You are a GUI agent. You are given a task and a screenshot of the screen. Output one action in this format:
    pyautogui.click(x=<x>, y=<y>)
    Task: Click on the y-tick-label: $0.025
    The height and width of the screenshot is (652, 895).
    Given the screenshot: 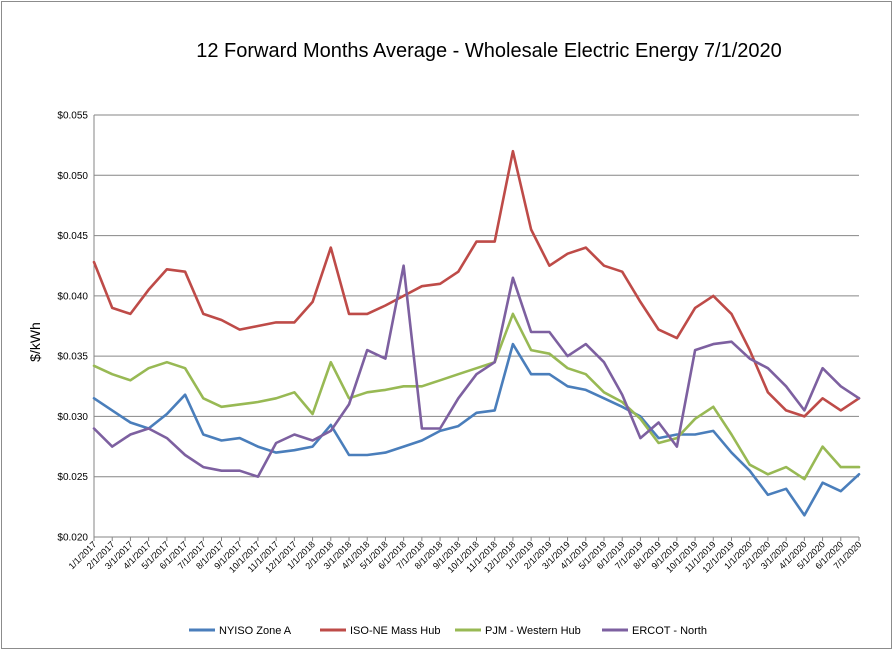 What is the action you would take?
    pyautogui.click(x=72, y=477)
    